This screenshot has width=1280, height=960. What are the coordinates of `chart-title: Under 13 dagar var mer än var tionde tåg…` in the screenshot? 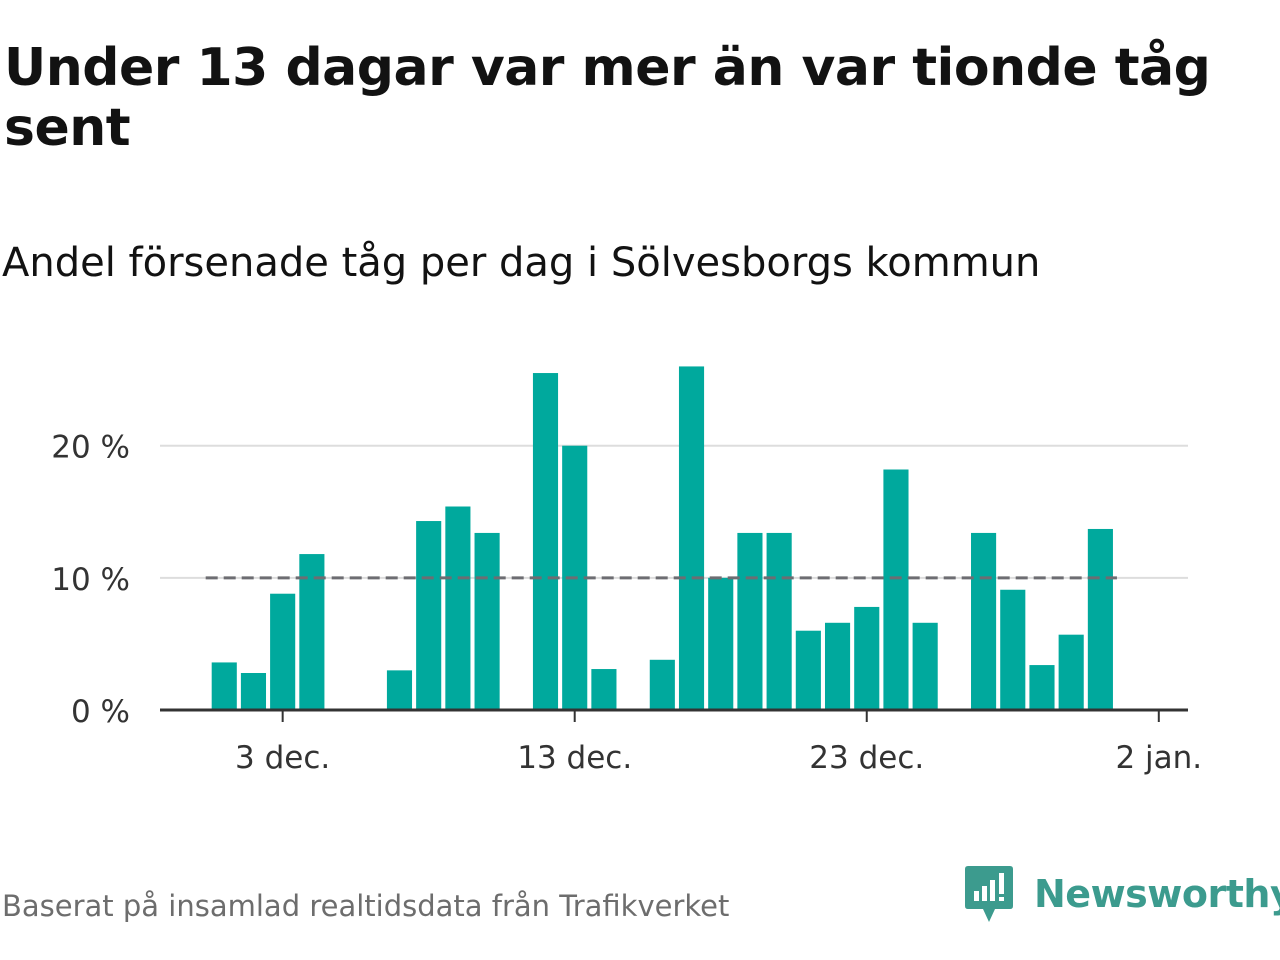 It's located at (607, 98).